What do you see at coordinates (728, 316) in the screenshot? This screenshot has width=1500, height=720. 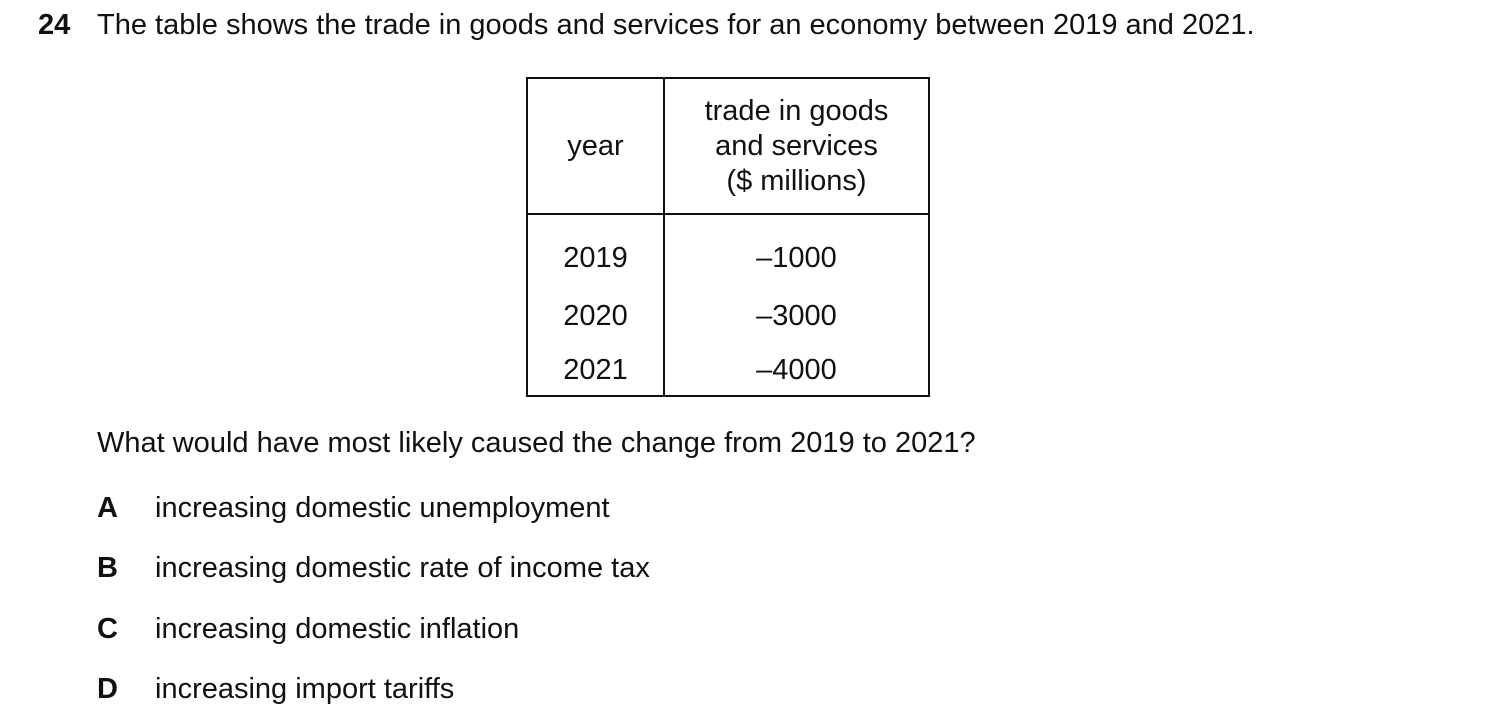 I see `table-row: 2020 –3000` at bounding box center [728, 316].